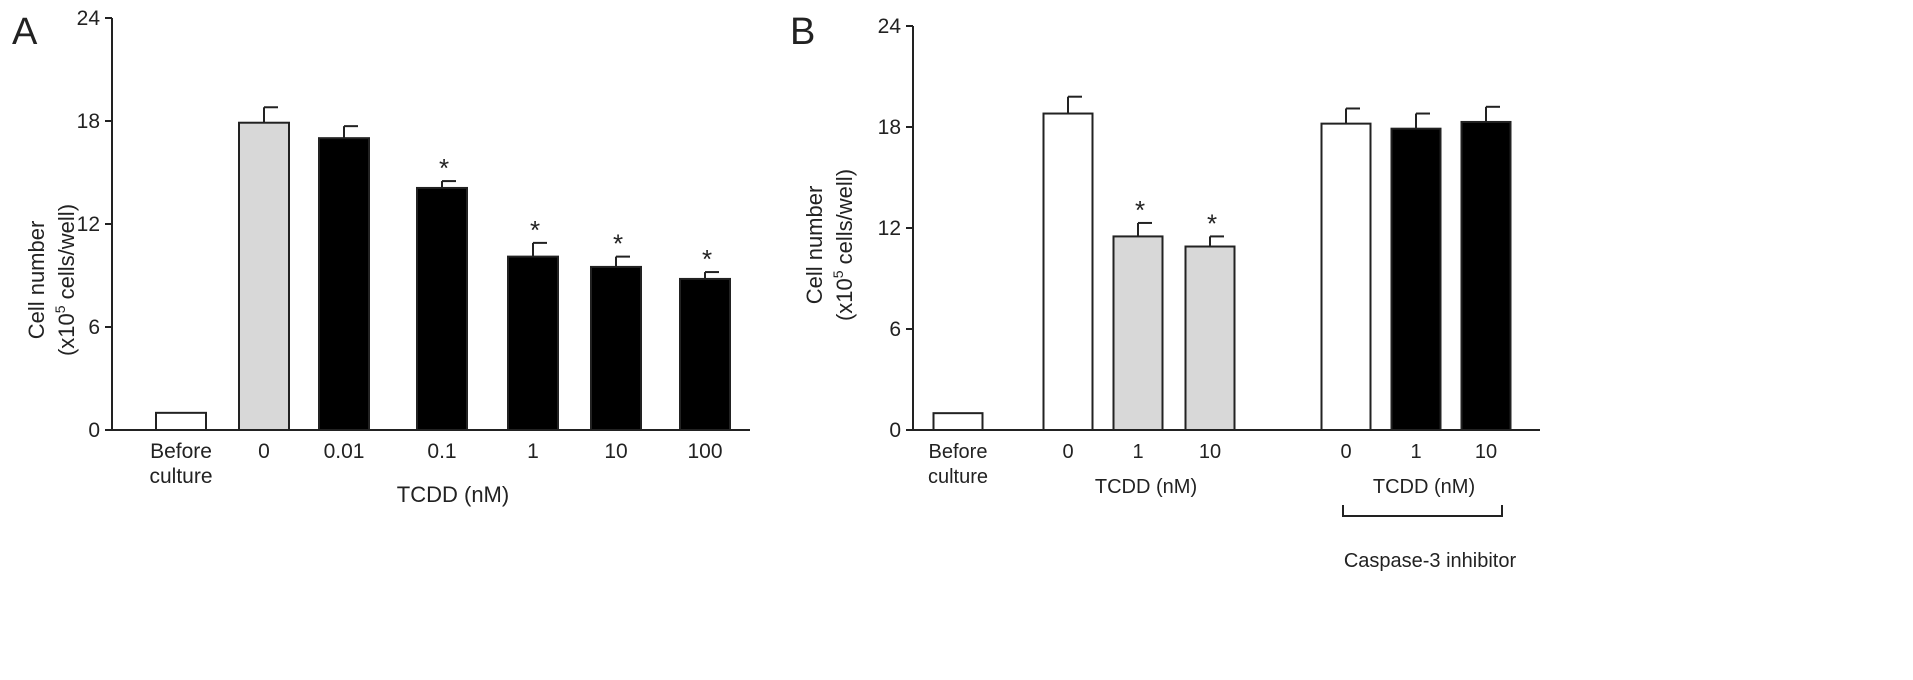 Image resolution: width=1913 pixels, height=680 pixels. Describe the element at coordinates (889, 127) in the screenshot. I see `b-y-tick-label: 18` at that location.